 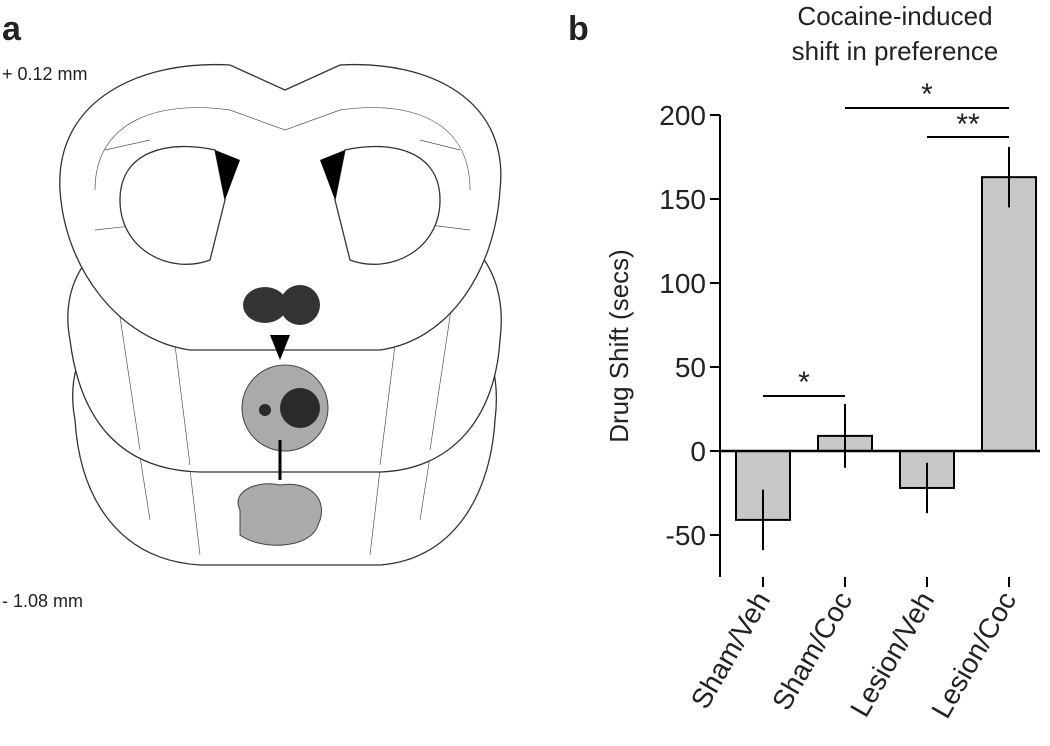 I want to click on level-label: - 1.08 mm, so click(x=42, y=601).